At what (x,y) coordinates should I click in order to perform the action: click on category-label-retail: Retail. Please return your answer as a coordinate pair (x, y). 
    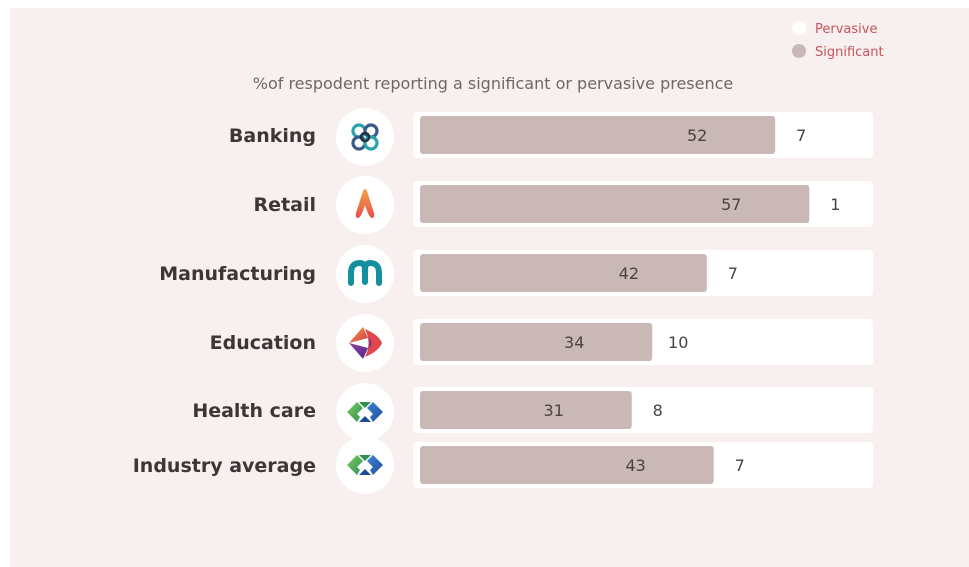
    Looking at the image, I should click on (285, 205).